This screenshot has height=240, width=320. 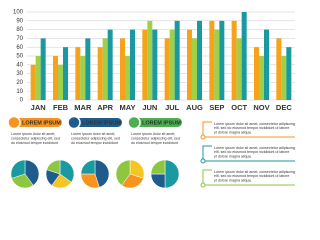 What do you see at coordinates (19, 21) in the screenshot?
I see `y-tick-label: 90` at bounding box center [19, 21].